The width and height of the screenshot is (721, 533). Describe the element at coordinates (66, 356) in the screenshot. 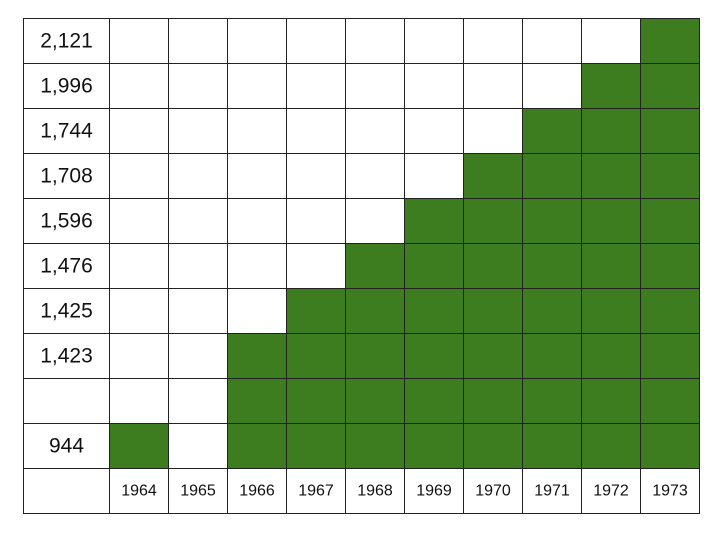

I see `row-label: 1,423` at that location.